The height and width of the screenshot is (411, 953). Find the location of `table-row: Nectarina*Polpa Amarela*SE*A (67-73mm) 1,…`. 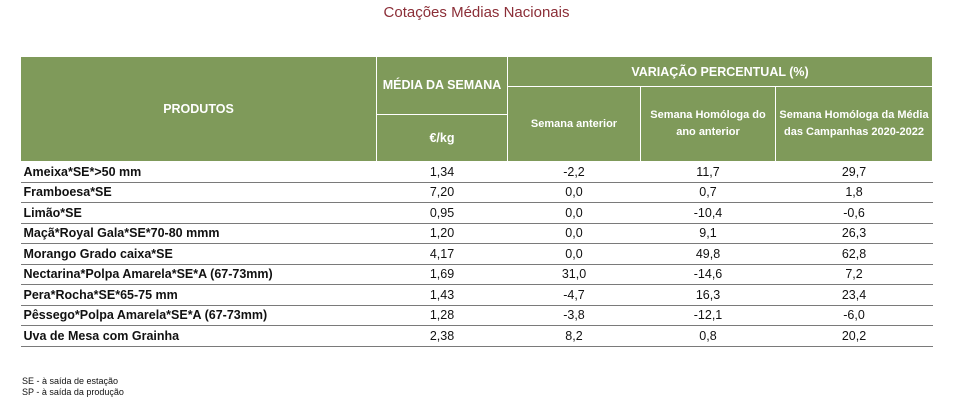

table-row: Nectarina*Polpa Amarela*SE*A (67-73mm) 1,… is located at coordinates (476, 274).